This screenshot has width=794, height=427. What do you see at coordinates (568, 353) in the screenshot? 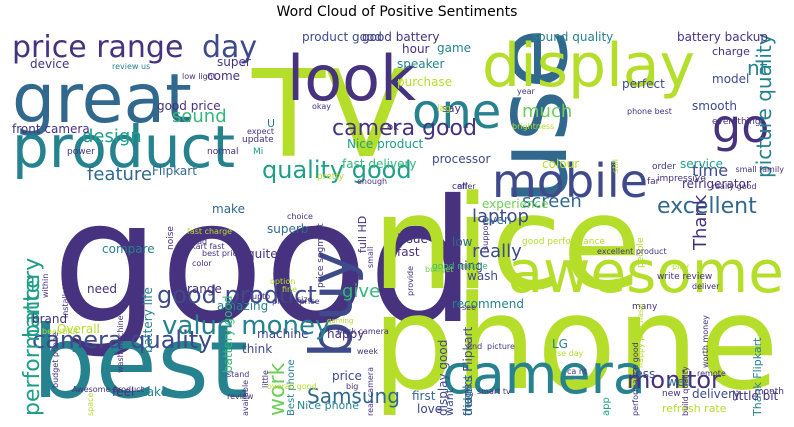
I see `word-use-day: use day` at bounding box center [568, 353].